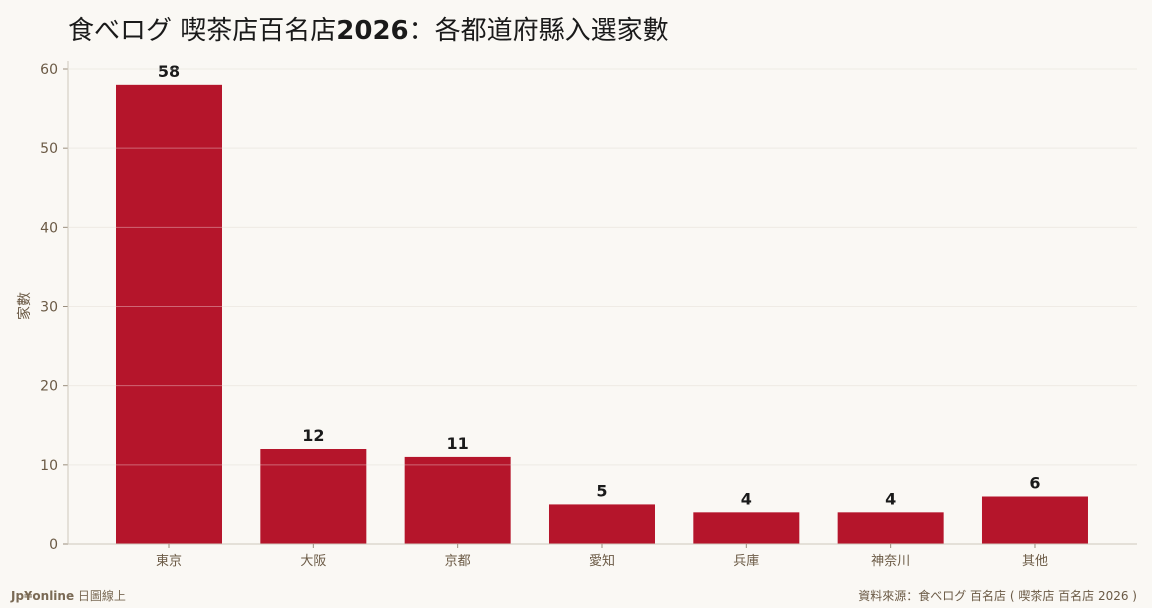  What do you see at coordinates (313, 561) in the screenshot?
I see `x-tick-label: 大阪` at bounding box center [313, 561].